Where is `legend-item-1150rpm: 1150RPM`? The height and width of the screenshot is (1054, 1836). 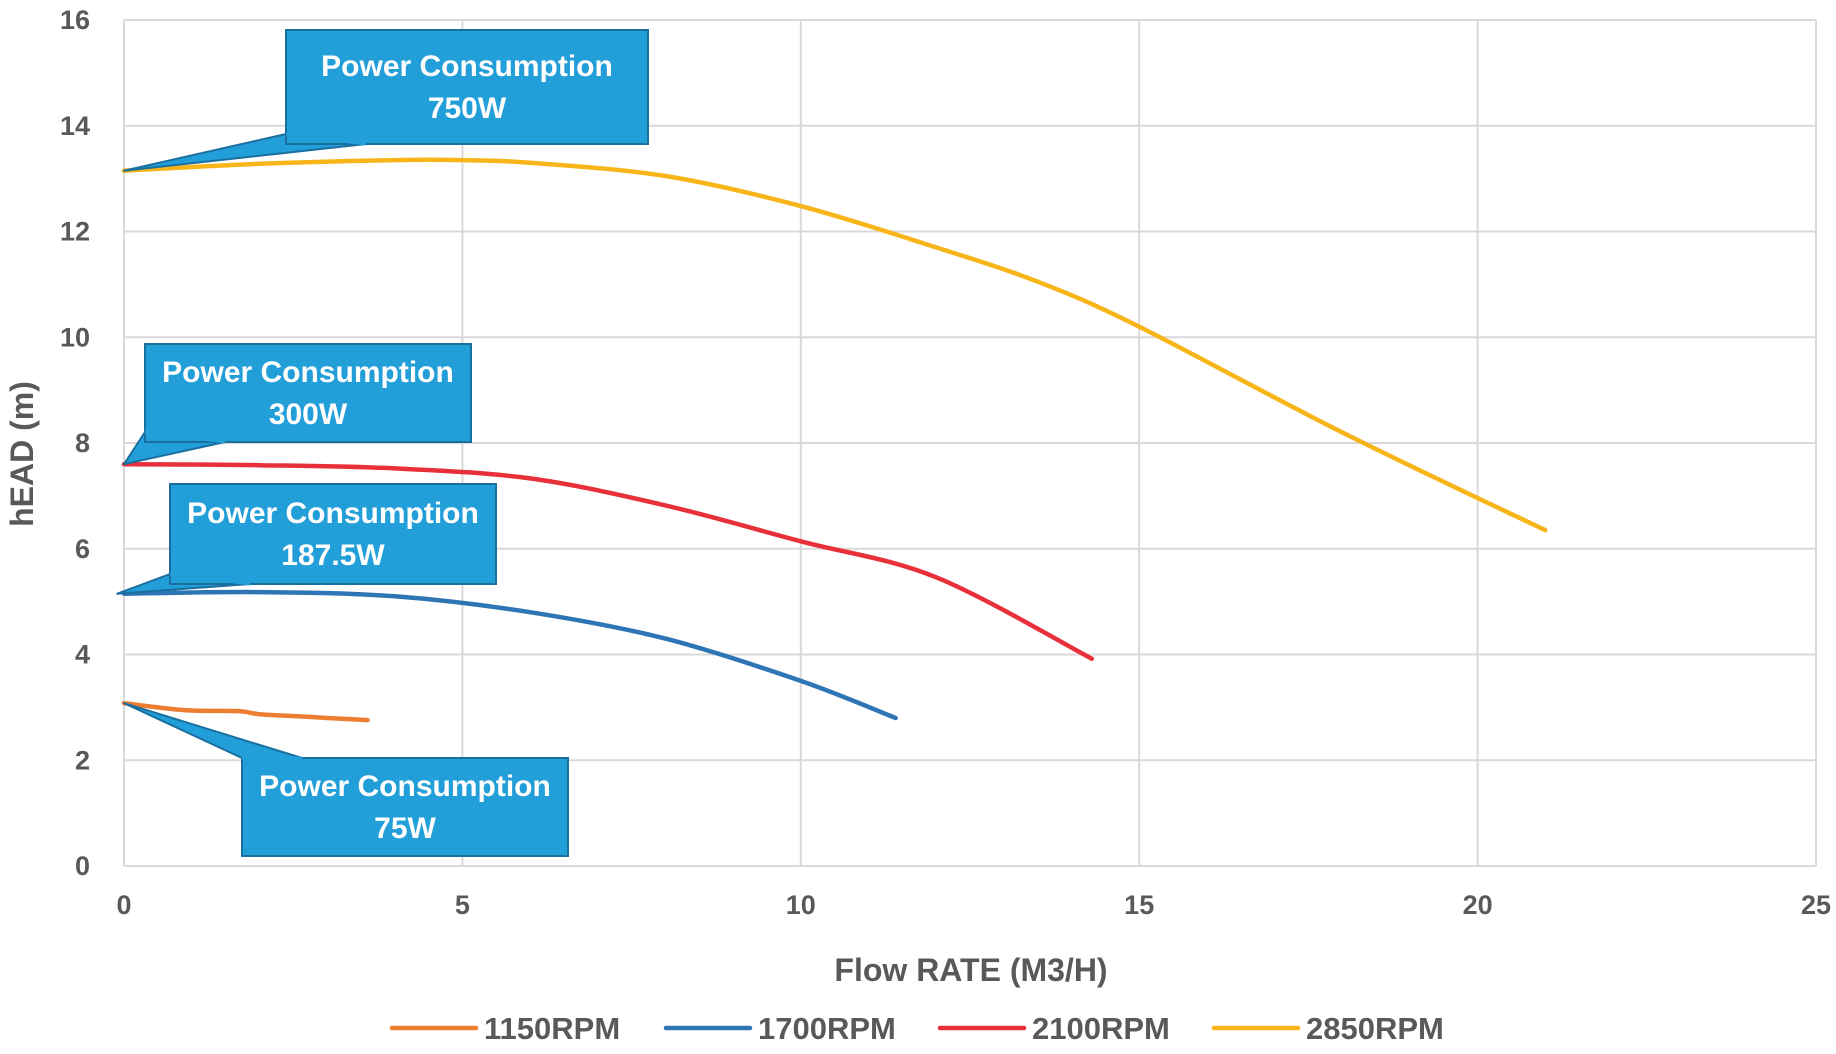
legend-item-1150rpm: 1150RPM is located at coordinates (504, 1028).